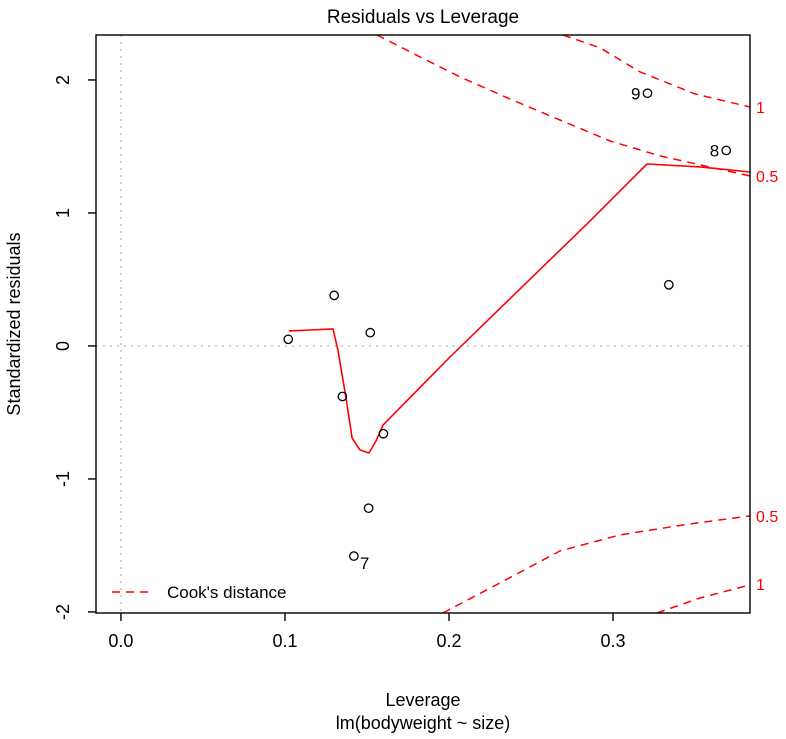 This screenshot has height=739, width=786. Describe the element at coordinates (226, 592) in the screenshot. I see `legend-label: Cook's distance` at that location.